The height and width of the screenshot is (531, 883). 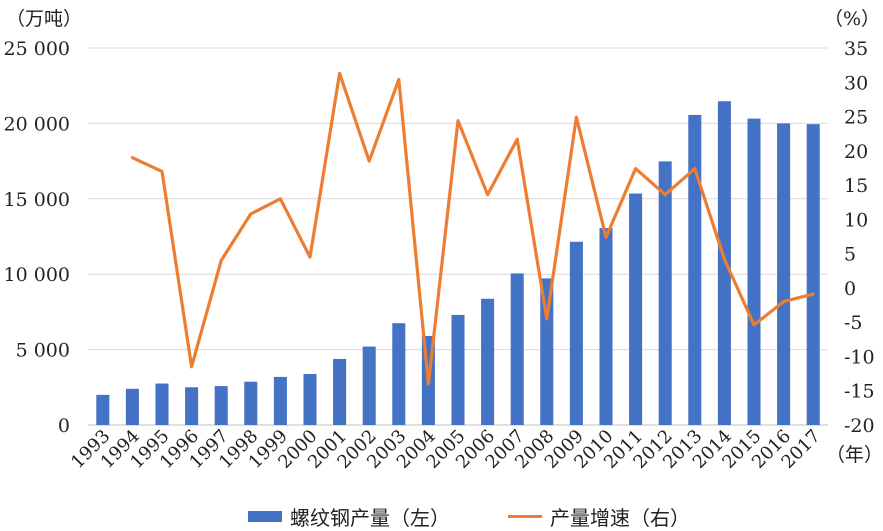 What do you see at coordinates (37, 237) in the screenshot?
I see `left-axis-ticks: 0 5 000 10 000 15 000 20 000 25 000` at bounding box center [37, 237].